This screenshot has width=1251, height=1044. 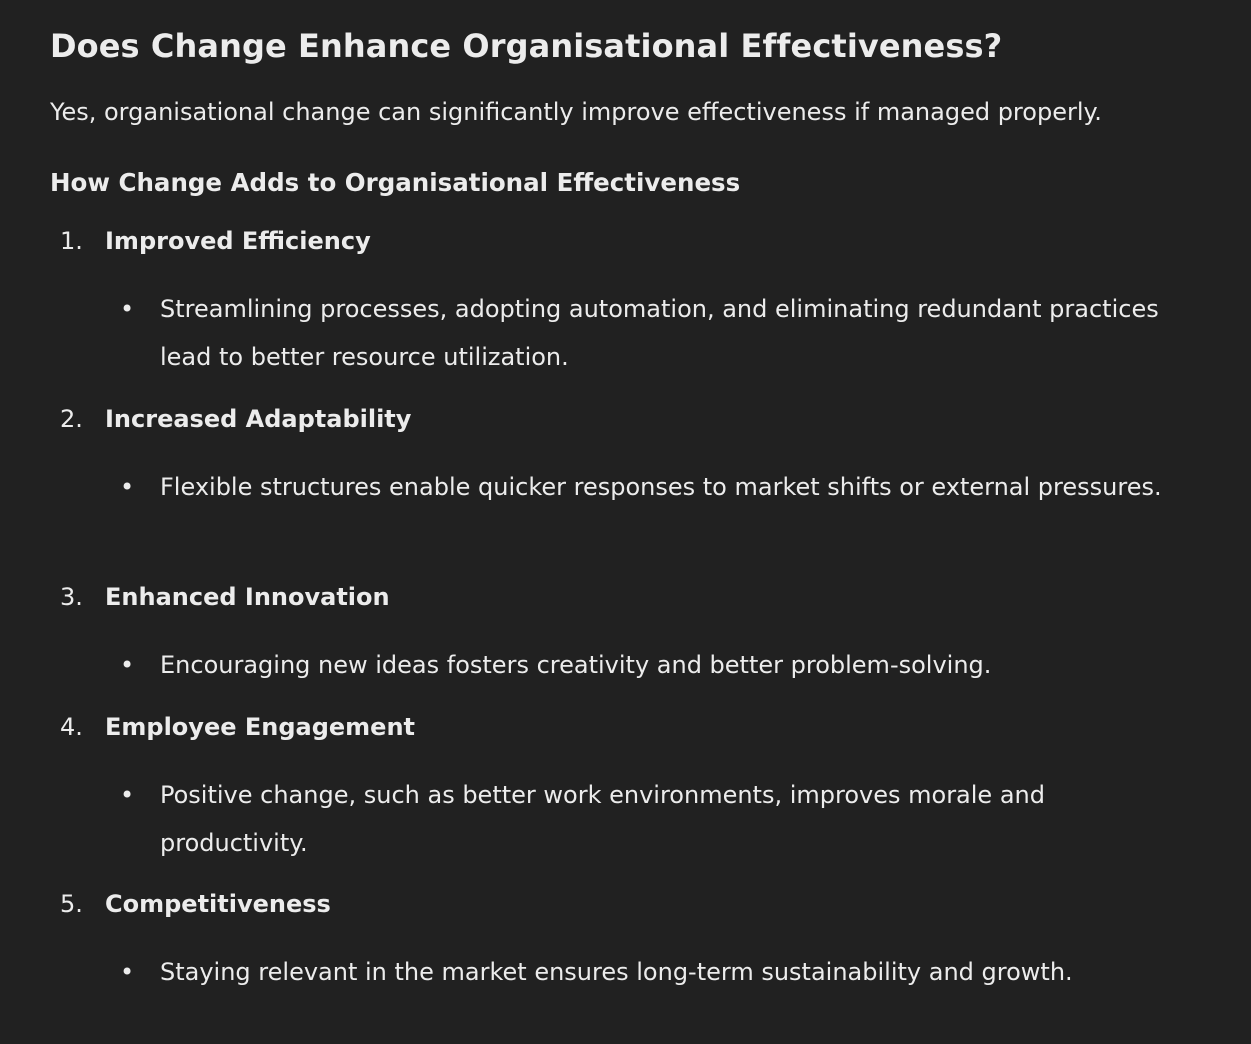 I want to click on list-number: 5., so click(x=71, y=904).